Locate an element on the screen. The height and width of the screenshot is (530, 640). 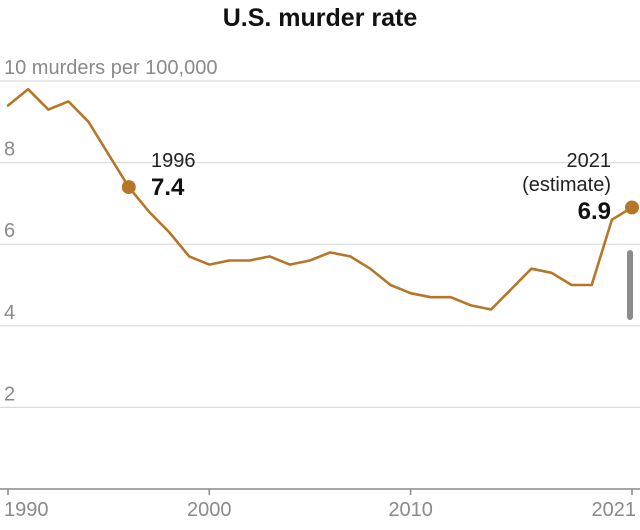
x-tick-label-2010: 2010 is located at coordinates (410, 510).